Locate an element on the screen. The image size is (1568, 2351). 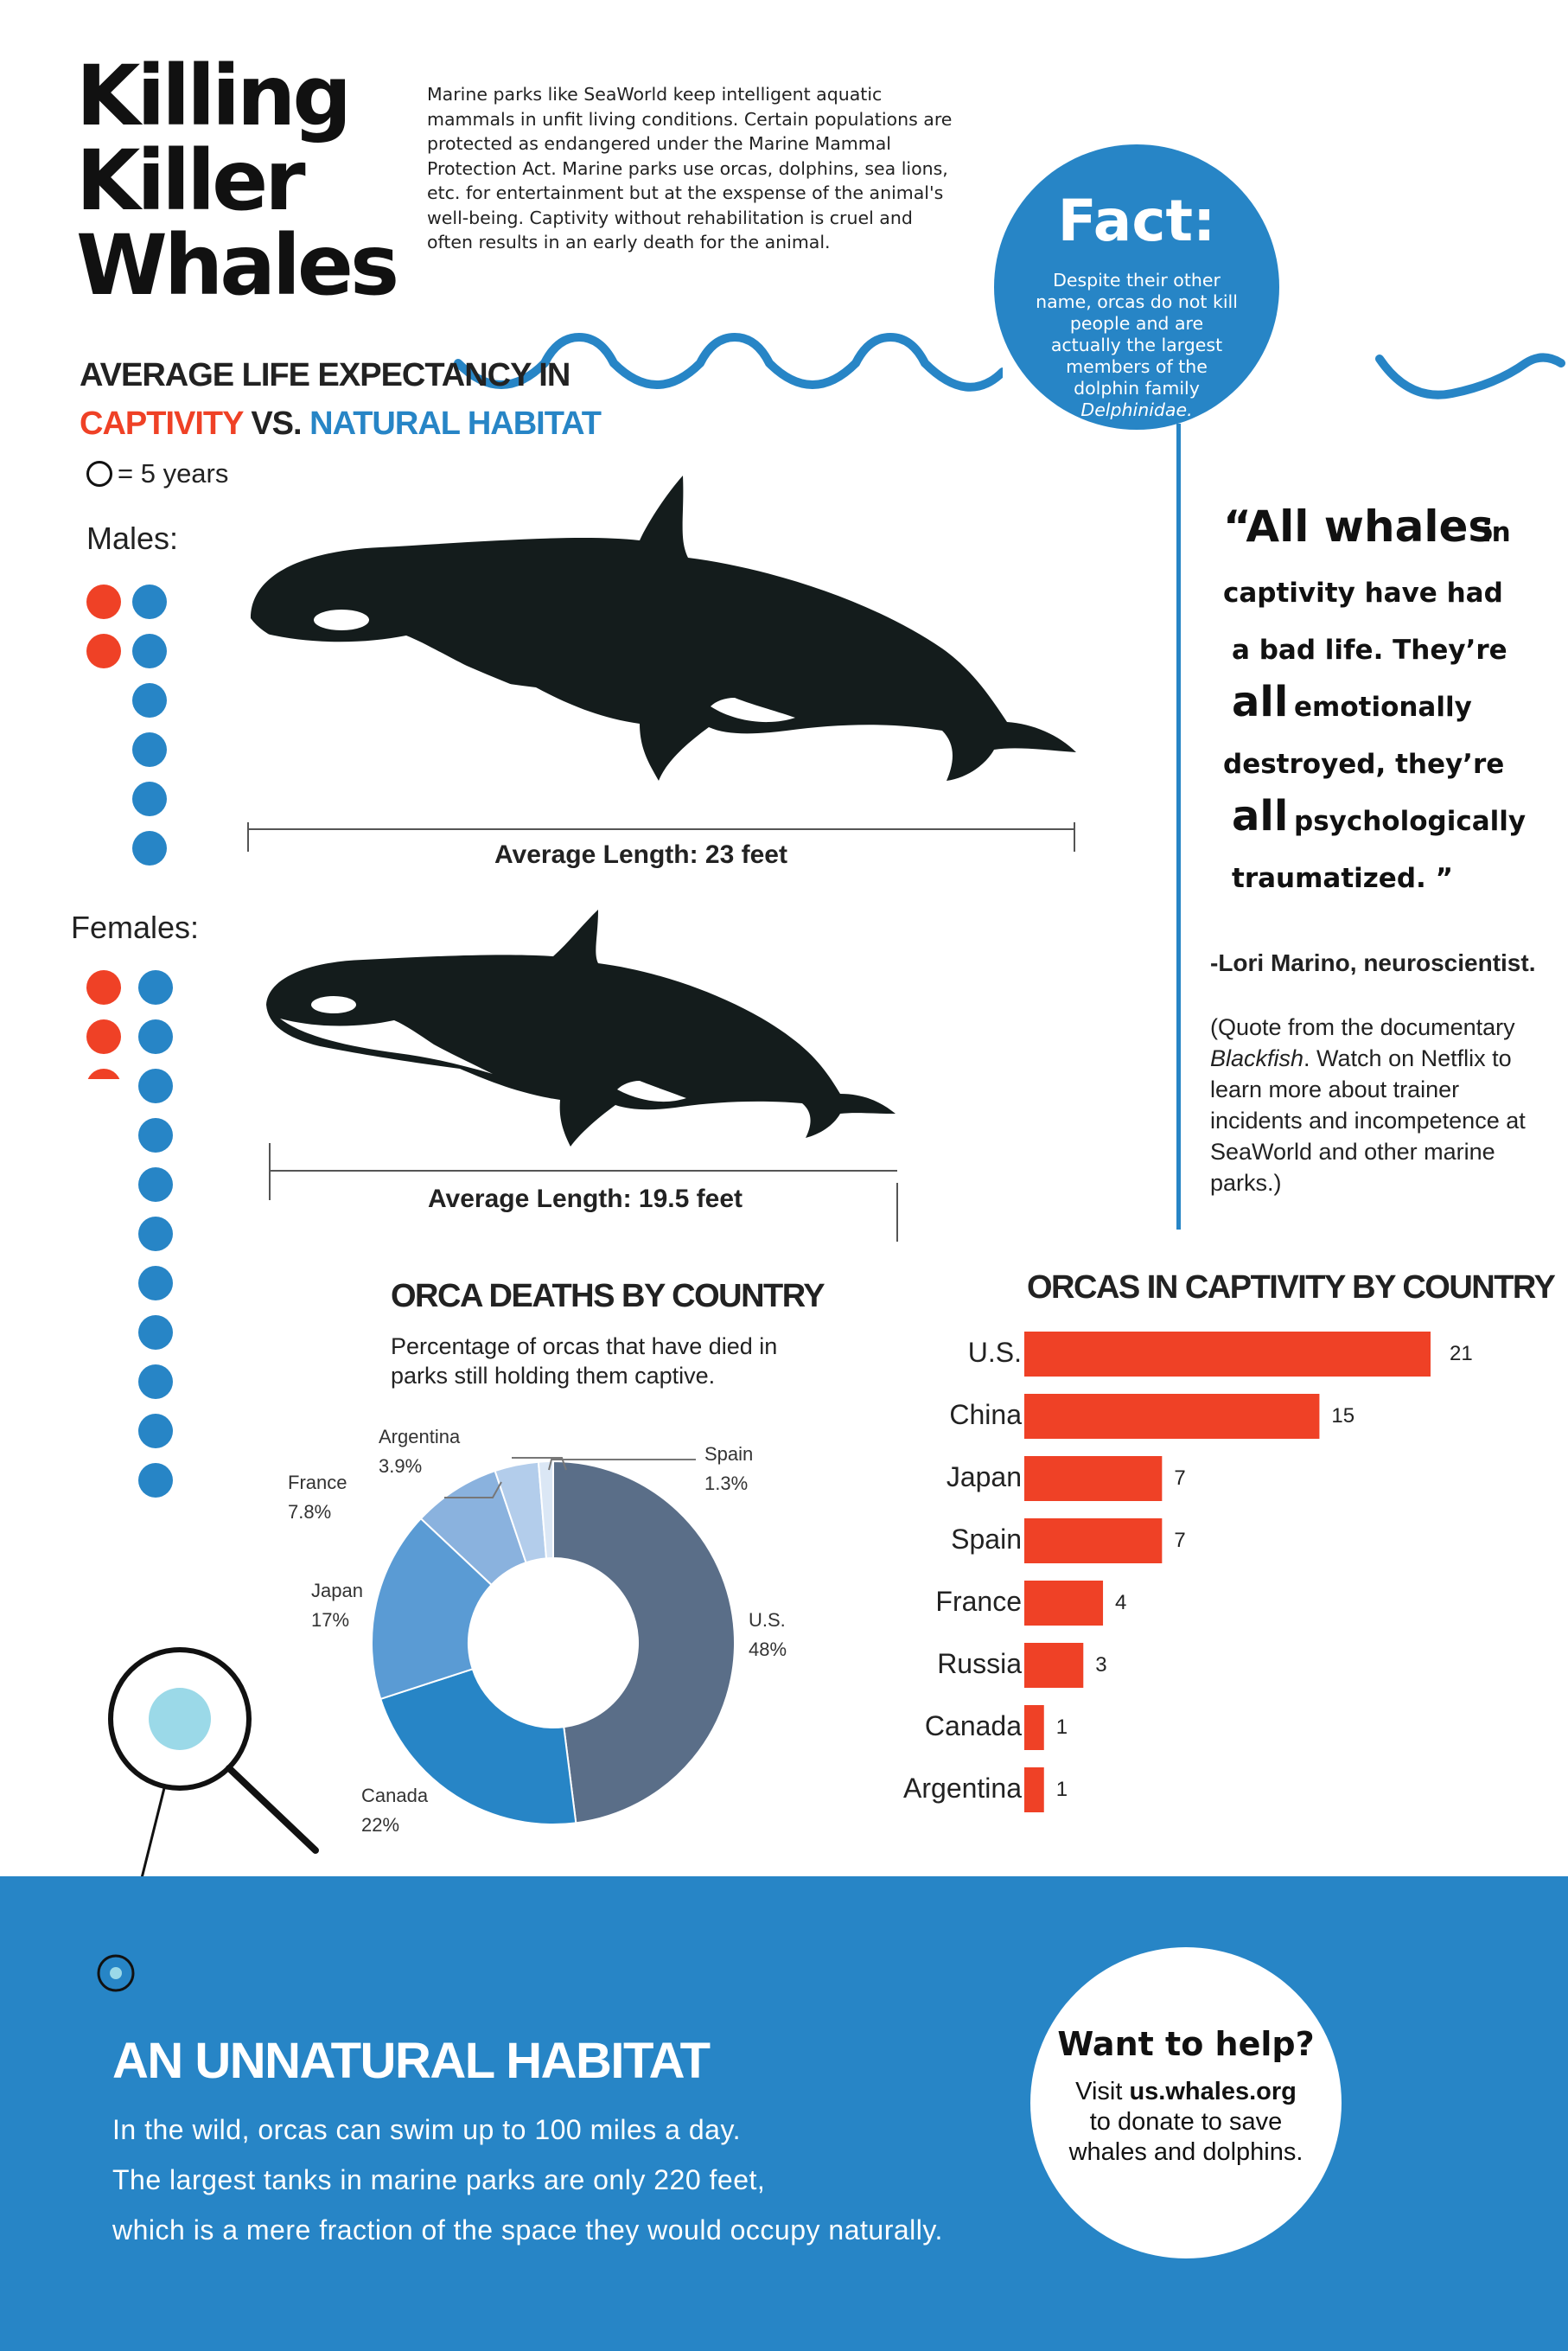
quote-line: a bad life. They’re is located at coordinates (1370, 650).